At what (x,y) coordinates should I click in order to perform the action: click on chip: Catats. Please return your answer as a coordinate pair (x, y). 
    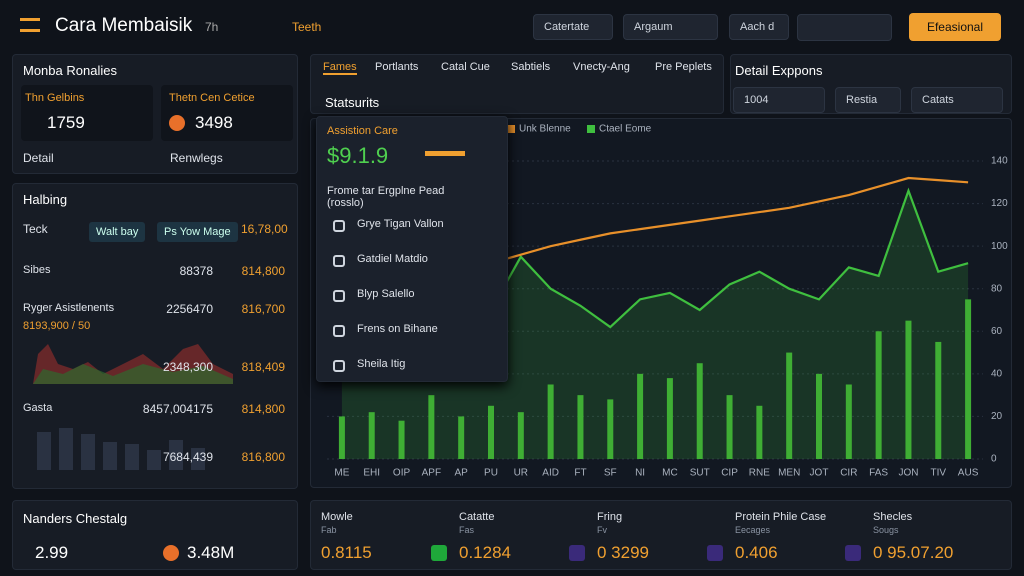
    Looking at the image, I should click on (957, 100).